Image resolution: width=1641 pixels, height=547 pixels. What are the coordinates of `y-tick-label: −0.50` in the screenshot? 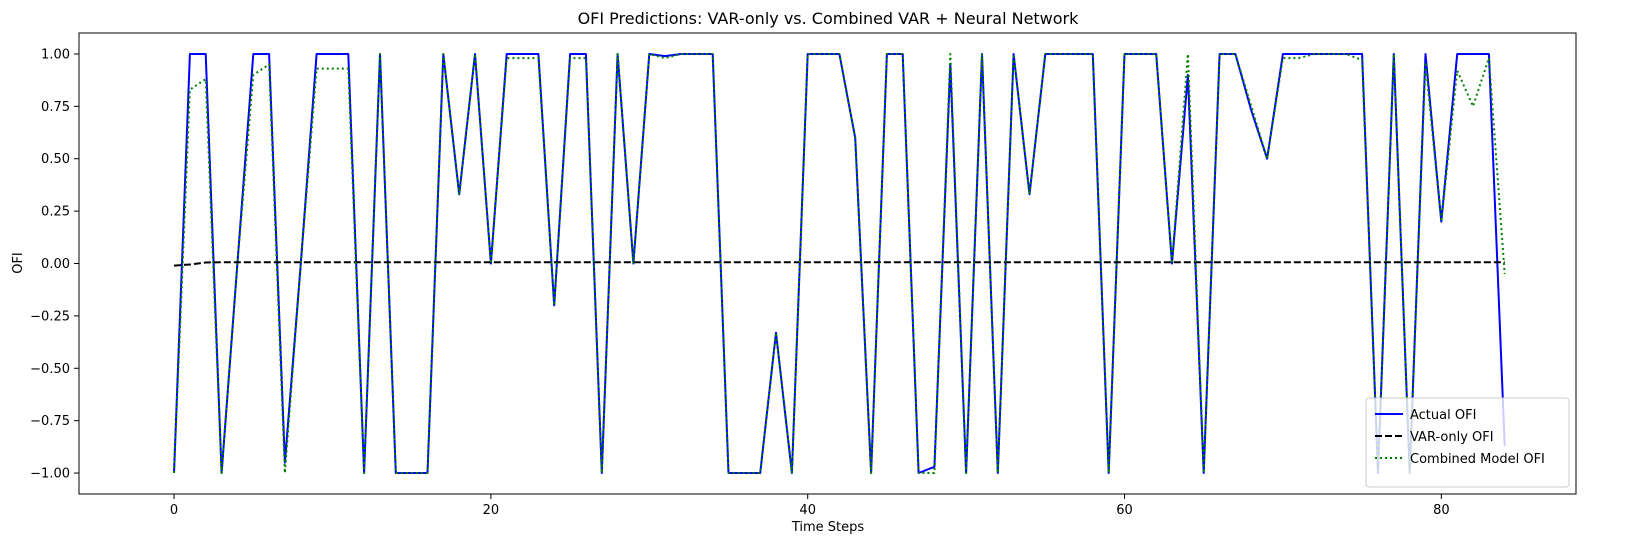 It's located at (50, 369).